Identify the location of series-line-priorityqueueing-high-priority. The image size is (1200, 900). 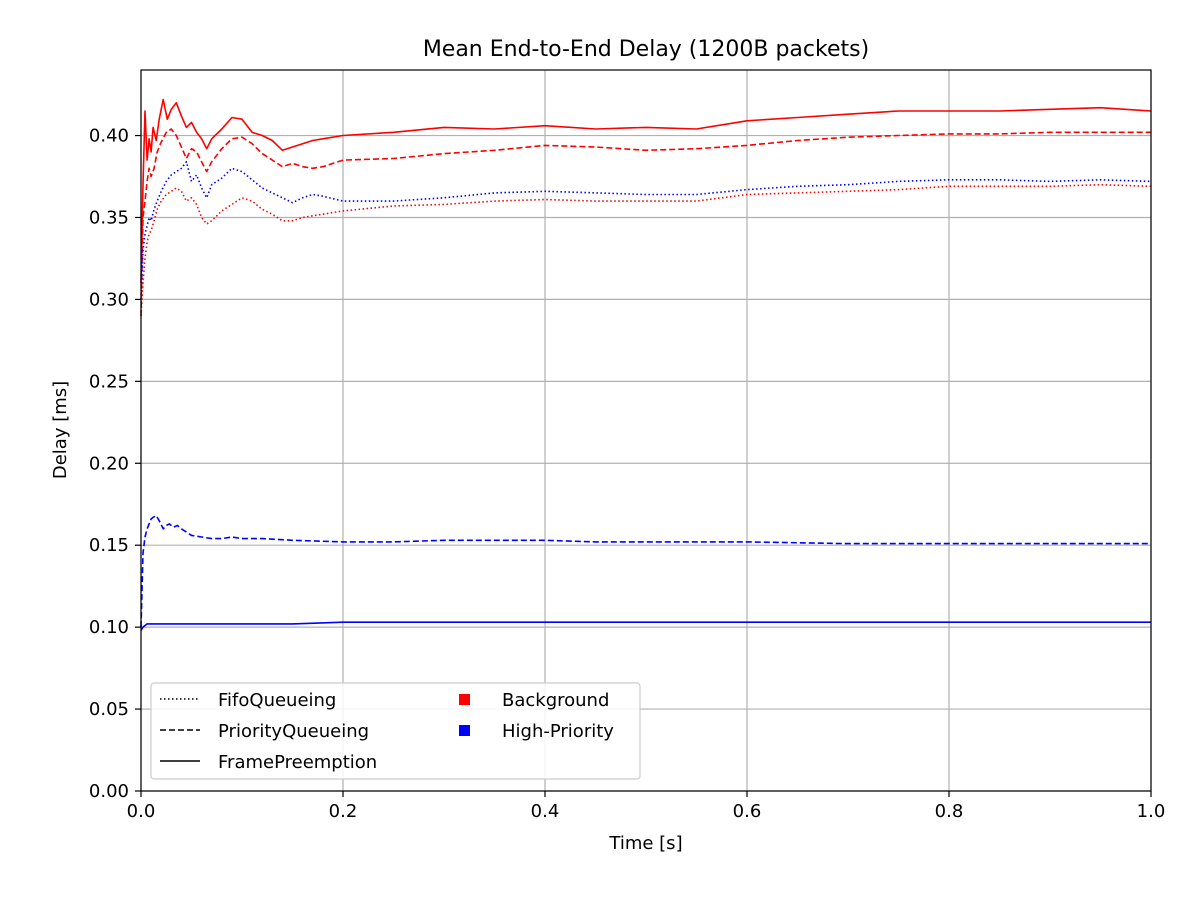
(645, 571).